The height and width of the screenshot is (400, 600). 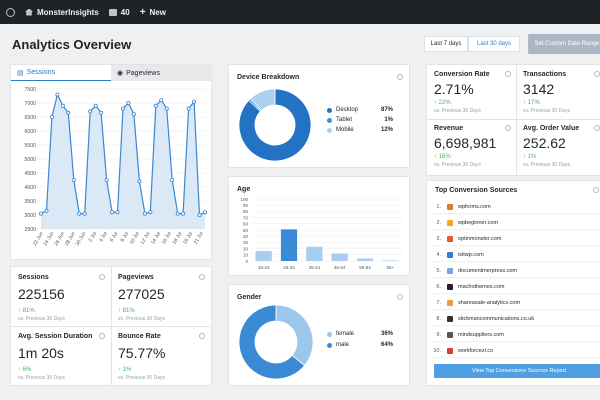 I want to click on x-tick-label: 35-44, so click(x=315, y=267).